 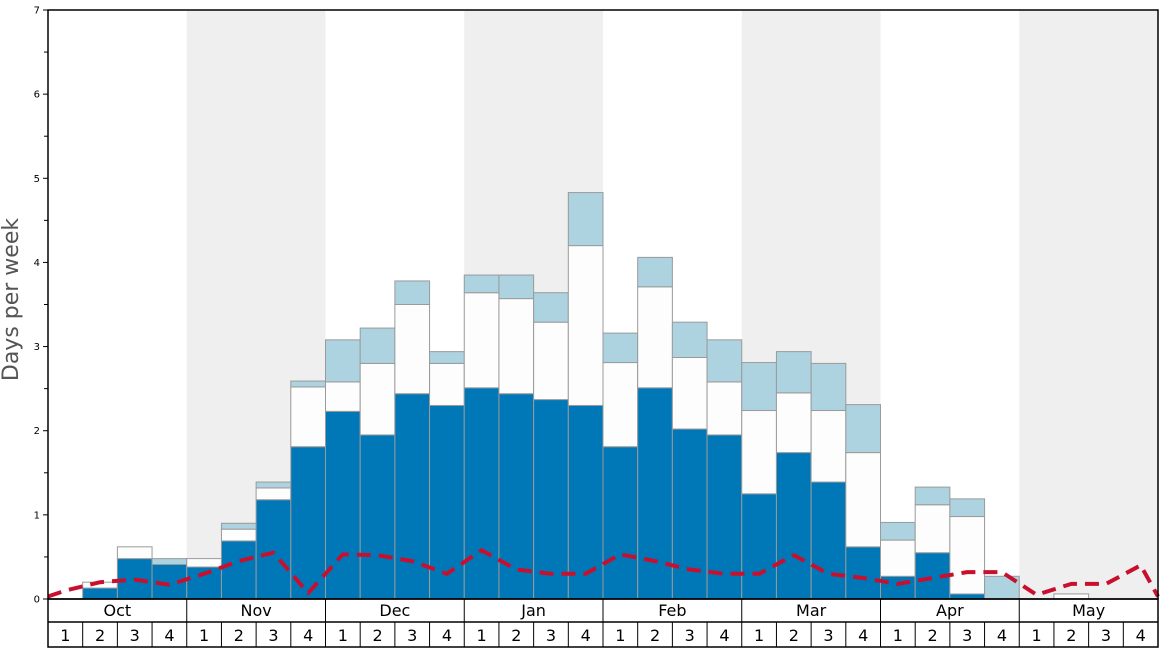 What do you see at coordinates (256, 610) in the screenshot?
I see `month-label: Nov` at bounding box center [256, 610].